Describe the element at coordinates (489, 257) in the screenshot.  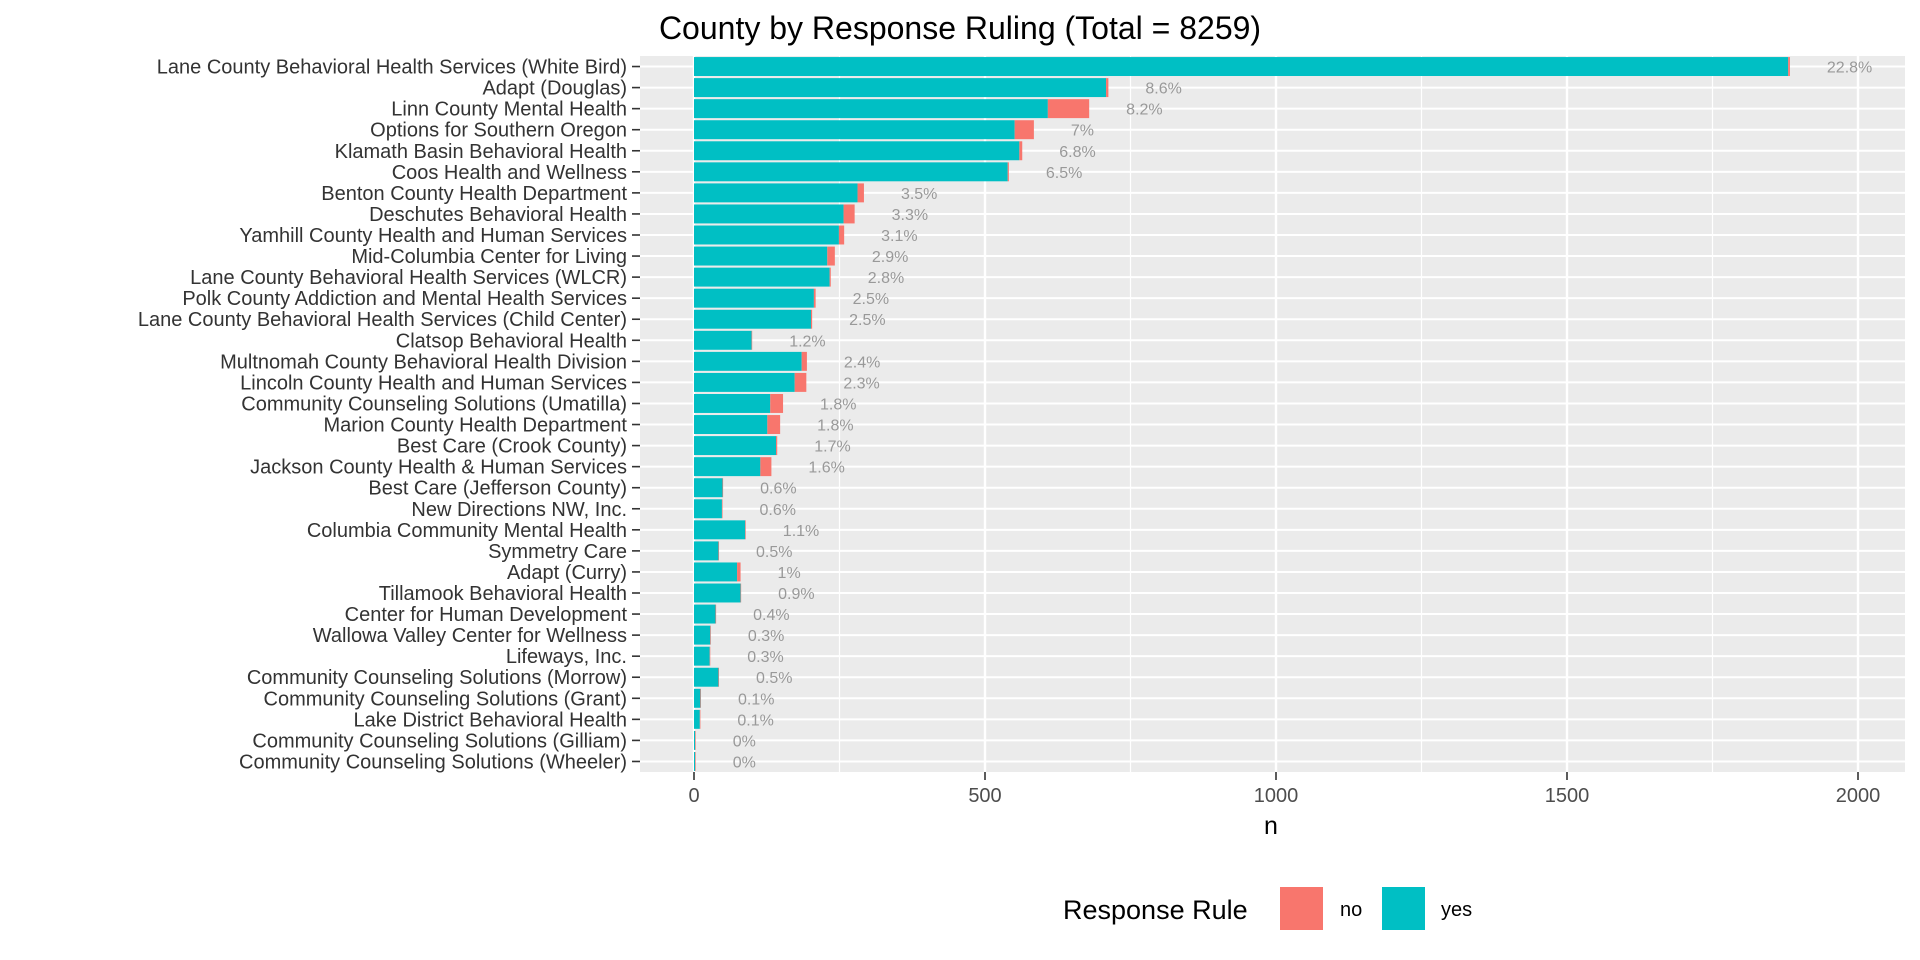
I see `category-label: Mid-Columbia Center for Living` at that location.